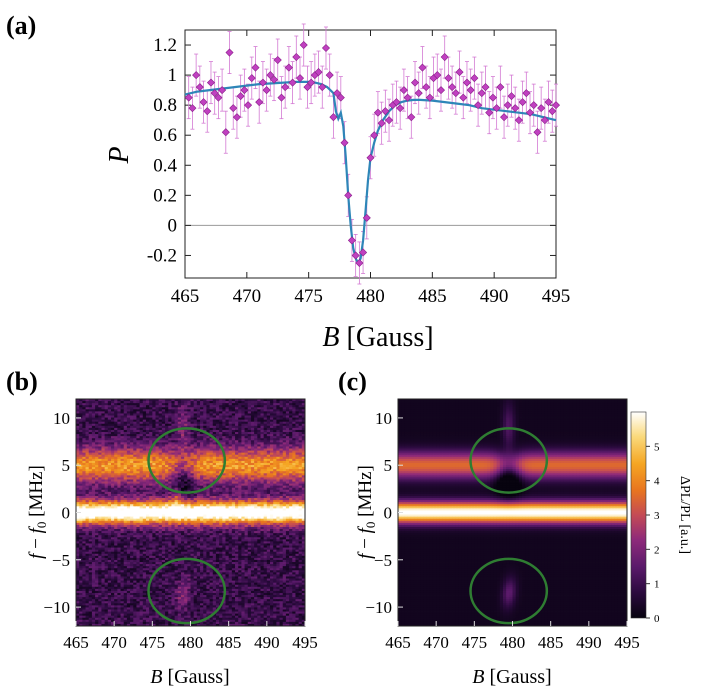  What do you see at coordinates (165, 135) in the screenshot?
I see `panel-a-ytick-label: 0.6` at bounding box center [165, 135].